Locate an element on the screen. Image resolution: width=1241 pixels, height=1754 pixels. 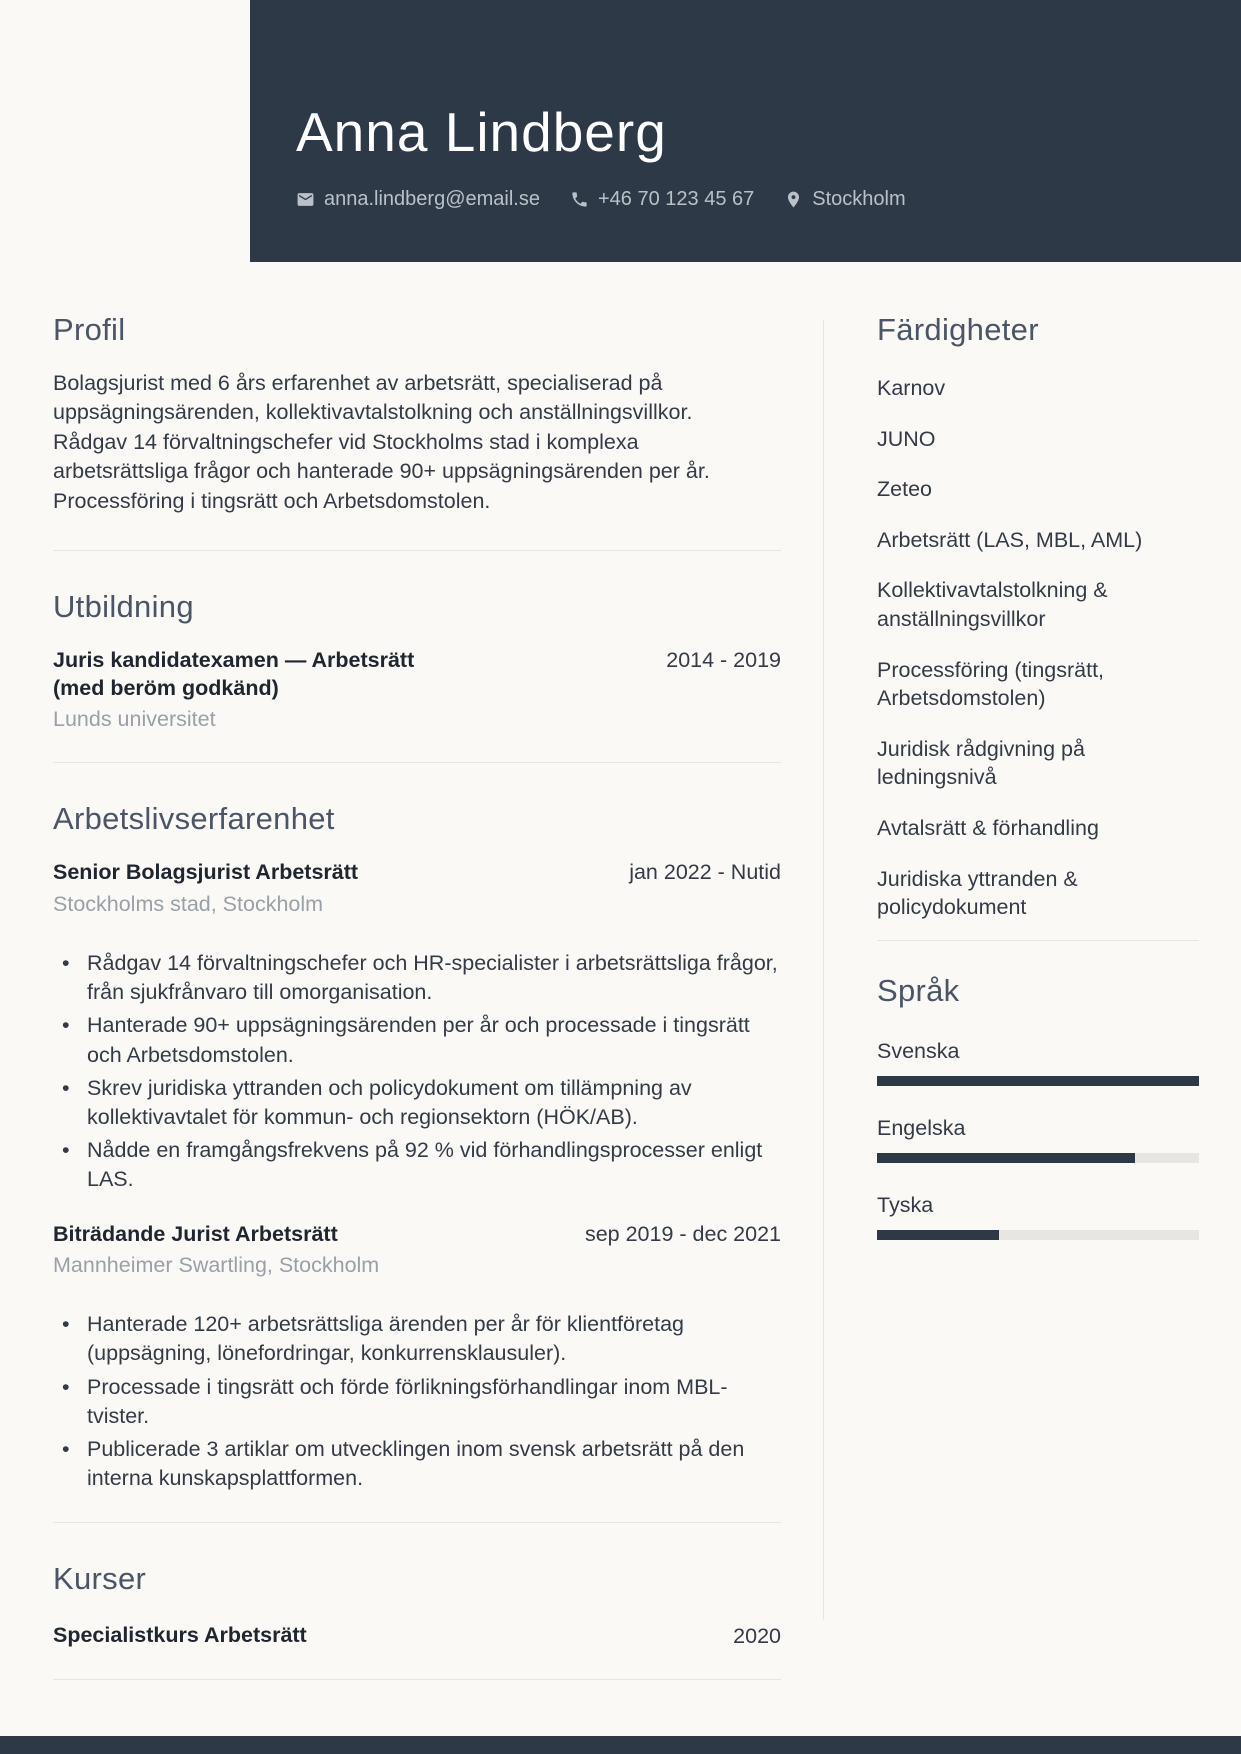
course-name: Specialistkurs Arbetsrätt is located at coordinates (180, 1634).